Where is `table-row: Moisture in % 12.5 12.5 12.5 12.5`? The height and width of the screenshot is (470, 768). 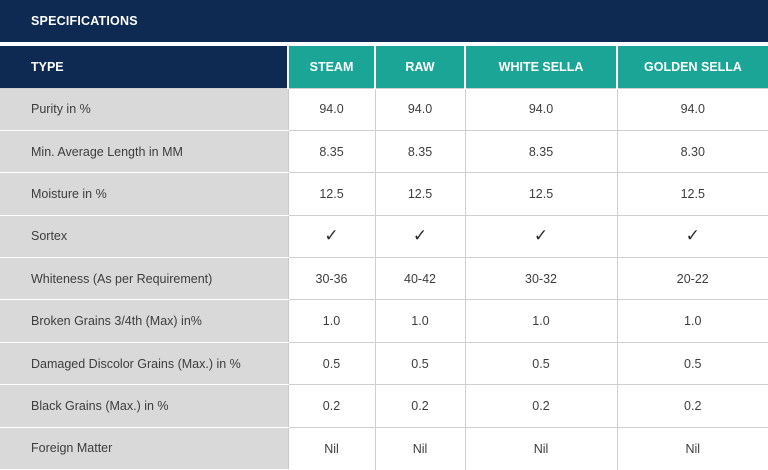
table-row: Moisture in % 12.5 12.5 12.5 12.5 is located at coordinates (384, 194).